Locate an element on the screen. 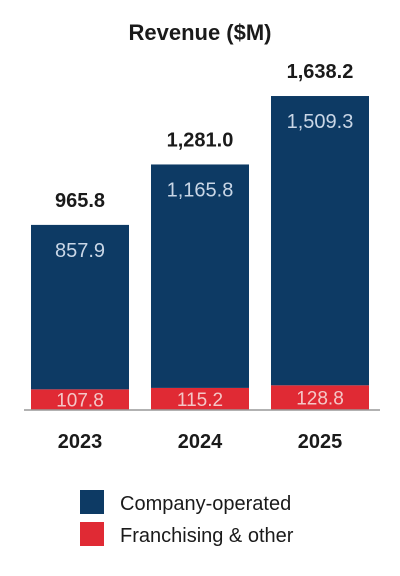 Image resolution: width=400 pixels, height=576 pixels. x-tick-label-2023: 2023 is located at coordinates (80, 442).